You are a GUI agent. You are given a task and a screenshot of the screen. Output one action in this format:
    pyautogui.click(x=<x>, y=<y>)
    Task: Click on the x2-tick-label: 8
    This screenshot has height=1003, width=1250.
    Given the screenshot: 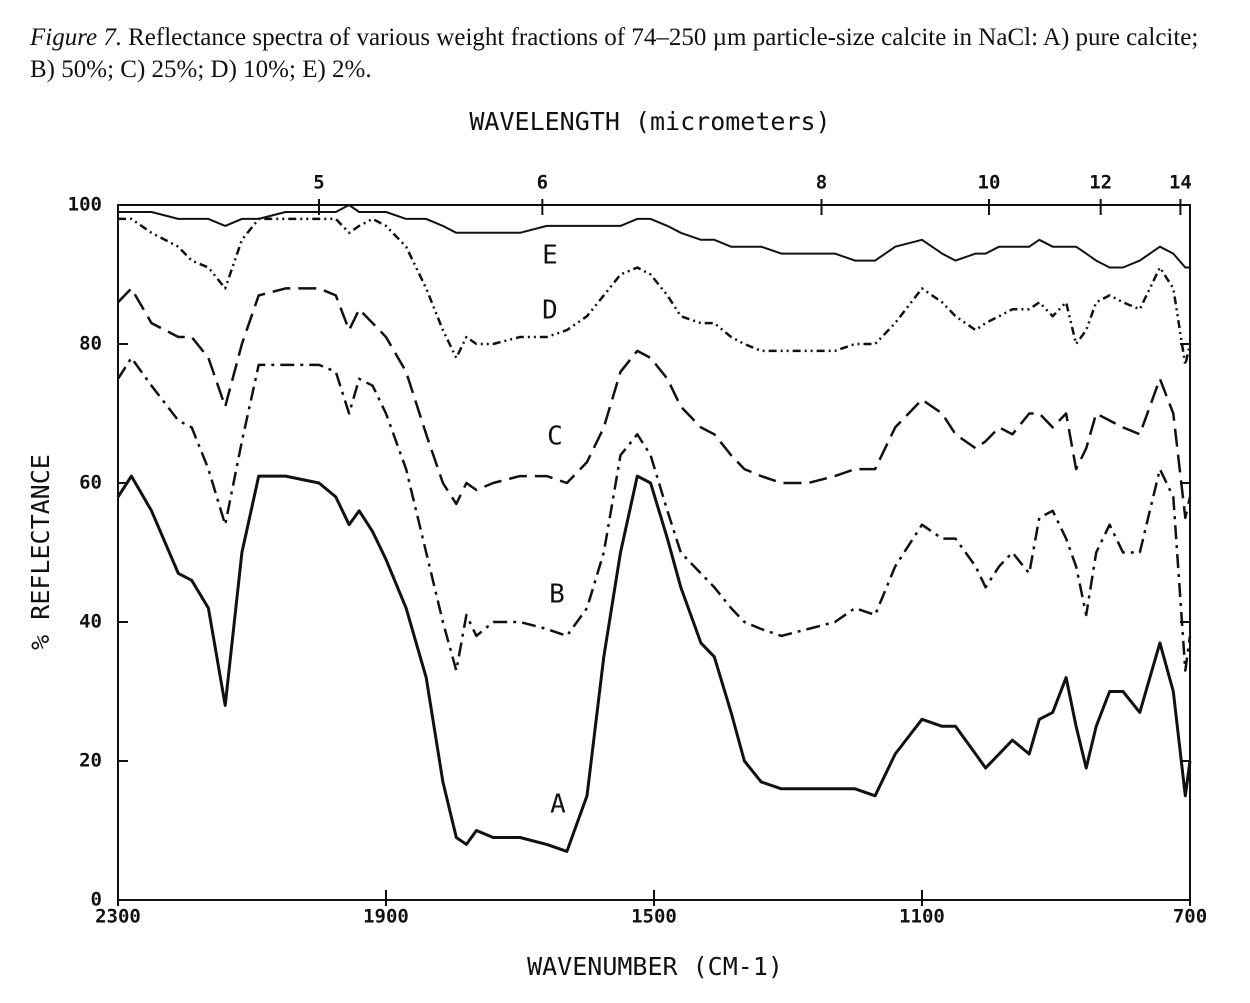 What is the action you would take?
    pyautogui.click(x=821, y=183)
    